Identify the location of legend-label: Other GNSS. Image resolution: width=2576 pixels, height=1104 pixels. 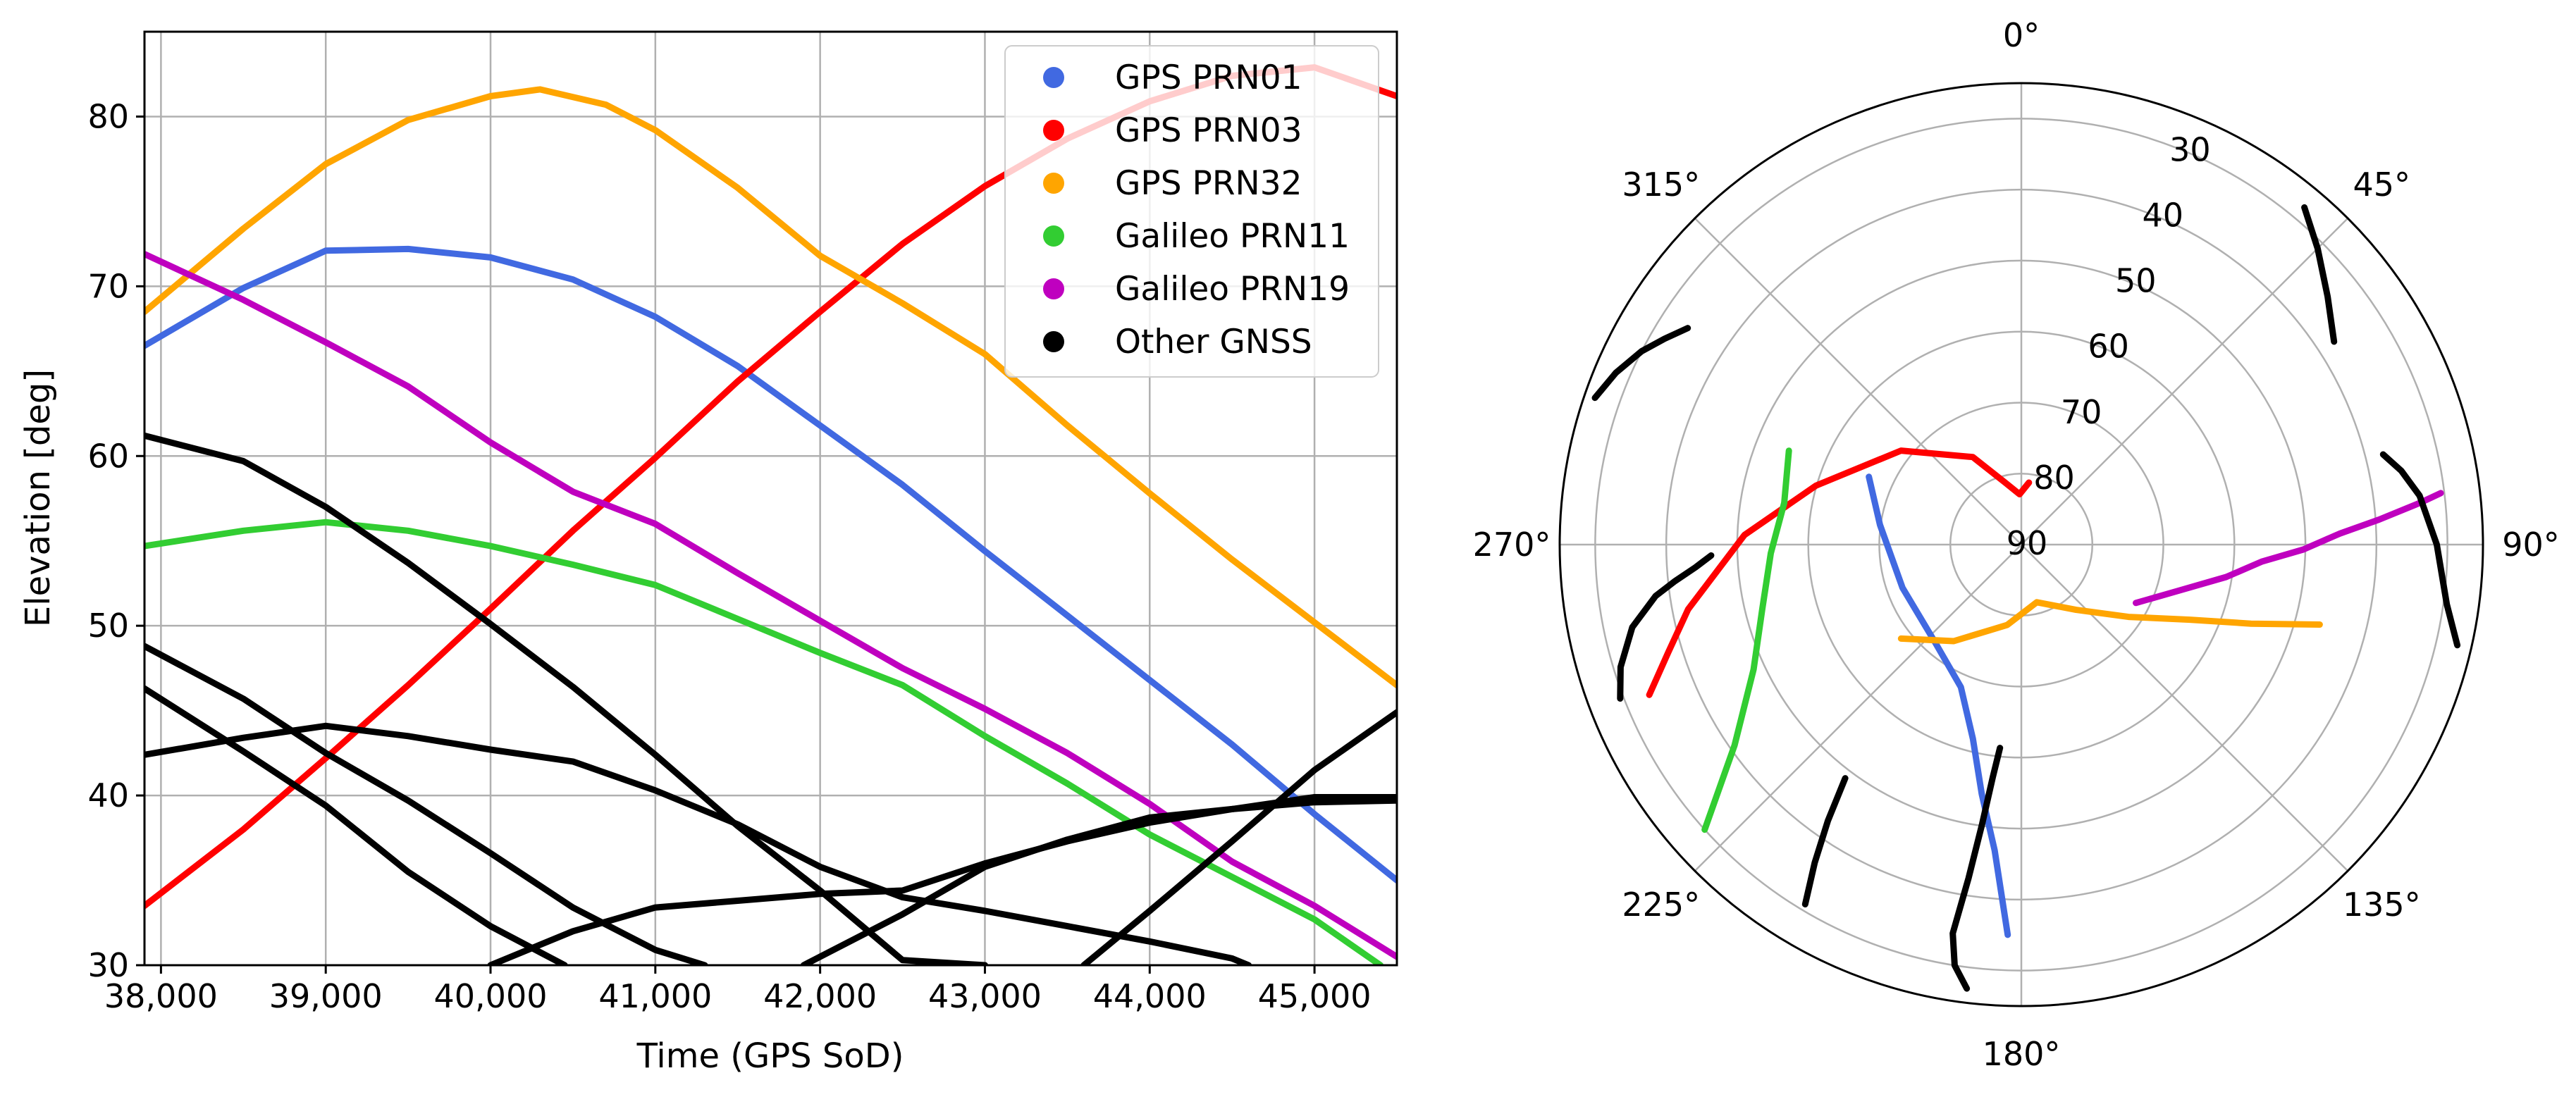
(1213, 342).